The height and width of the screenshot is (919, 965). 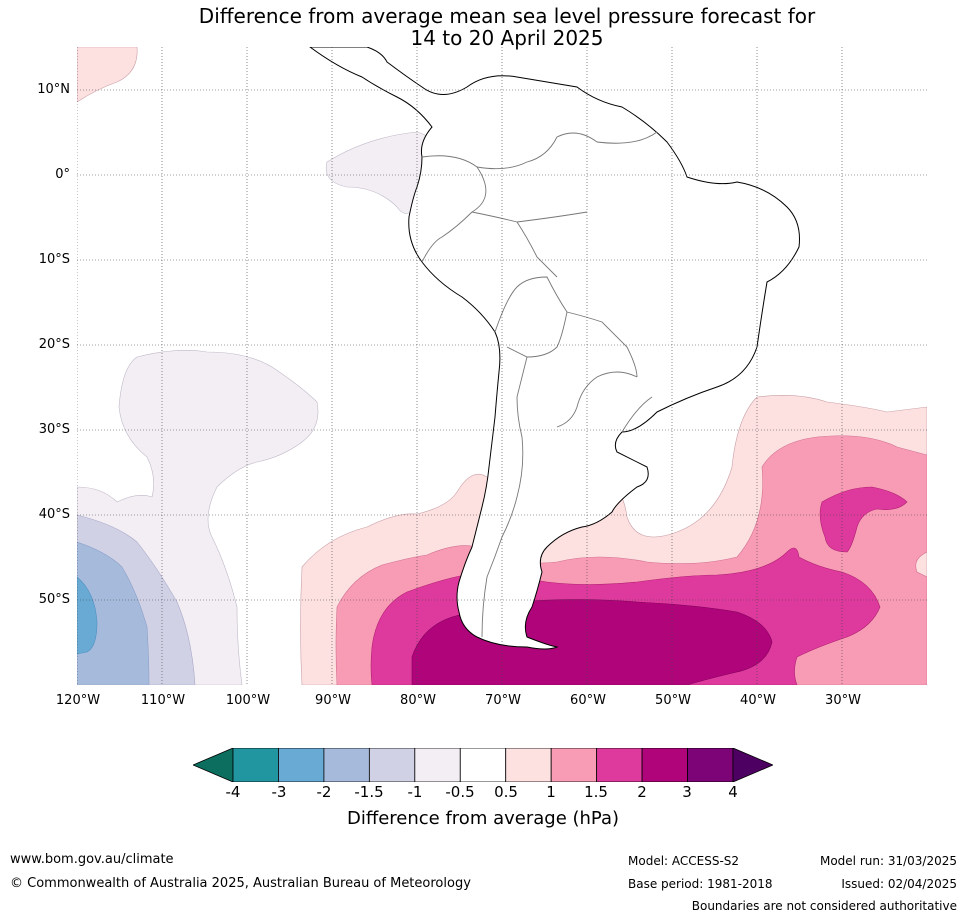 I want to click on colorbar, so click(x=483, y=765).